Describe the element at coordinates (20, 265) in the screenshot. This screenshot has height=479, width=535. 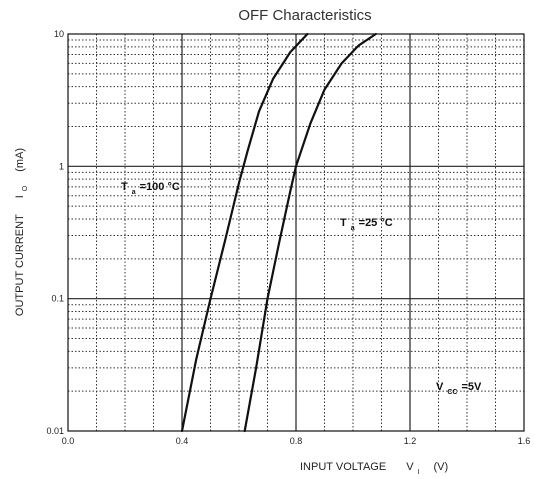
I see `y-axis-title-main: OUTPUT CURRENT` at that location.